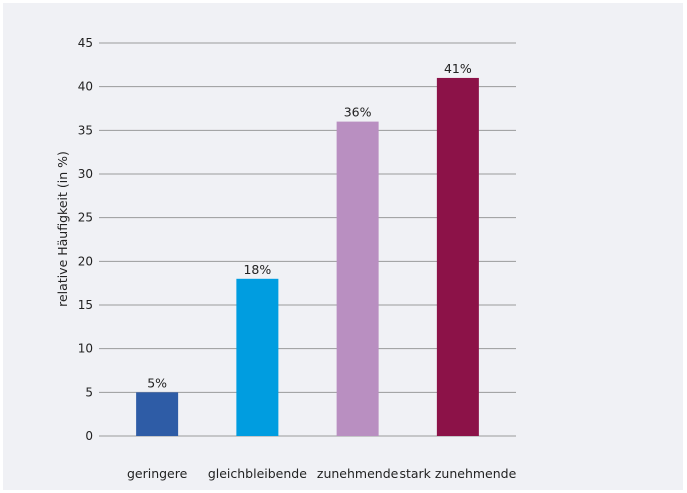  What do you see at coordinates (358, 473) in the screenshot?
I see `category-label: zunehmende` at bounding box center [358, 473].